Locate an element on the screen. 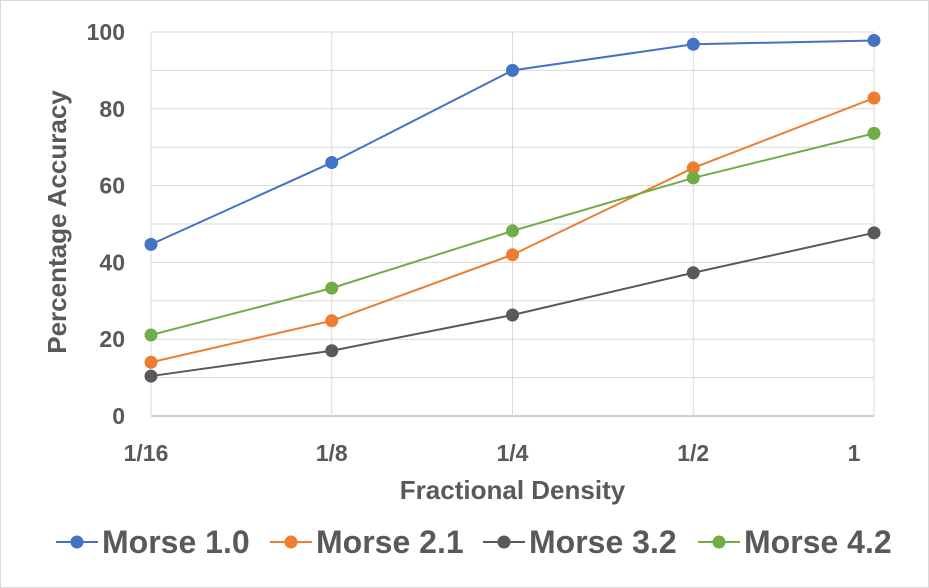  x-axis-ticks: 1/16 1/8 1/4 1/2 1 is located at coordinates (492, 453).